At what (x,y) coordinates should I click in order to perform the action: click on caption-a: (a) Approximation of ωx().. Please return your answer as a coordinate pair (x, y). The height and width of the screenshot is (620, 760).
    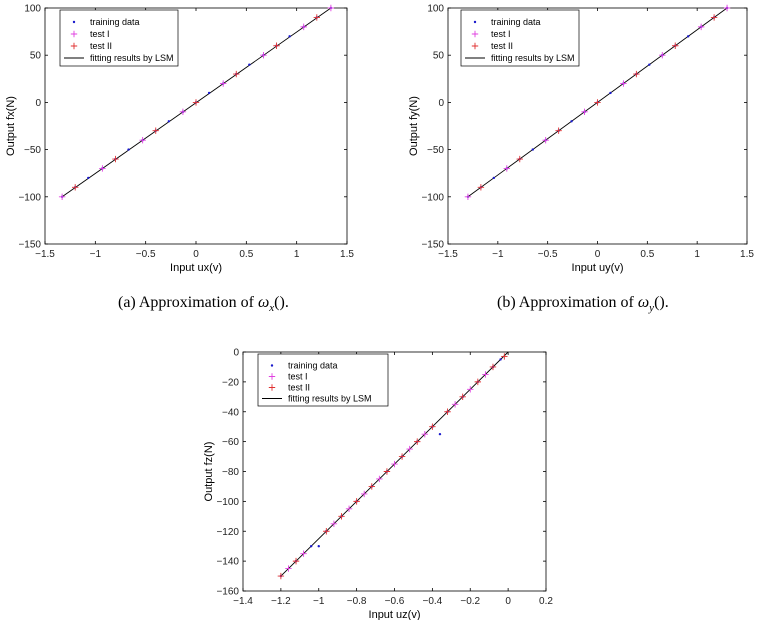
    Looking at the image, I should click on (203, 304).